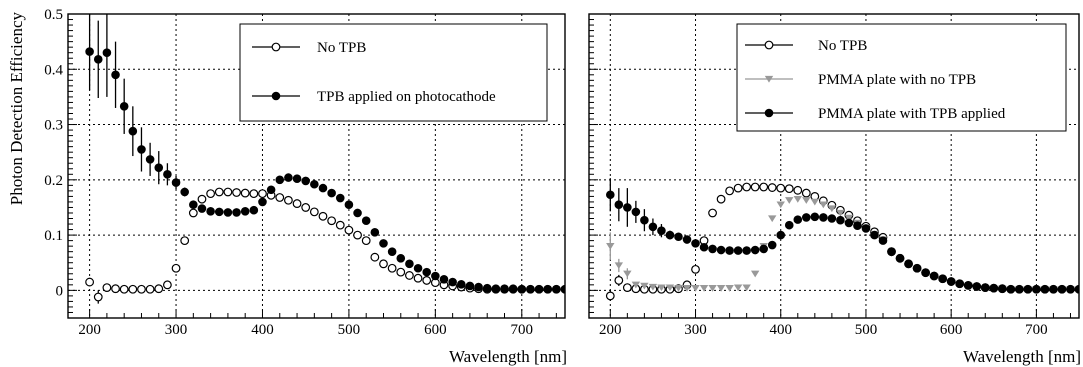 The image size is (1083, 367). Describe the element at coordinates (435, 330) in the screenshot. I see `x-tick-label: 600` at that location.